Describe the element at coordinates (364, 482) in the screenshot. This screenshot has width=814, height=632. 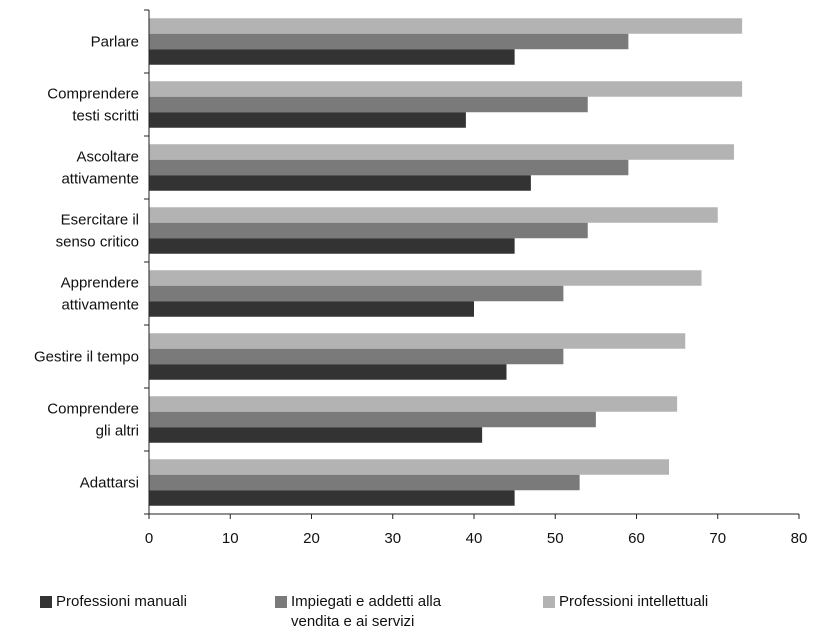
I see `bar-impiegati-e-addetti-alla-vendita-e-ai-servizi-adattarsi` at that location.